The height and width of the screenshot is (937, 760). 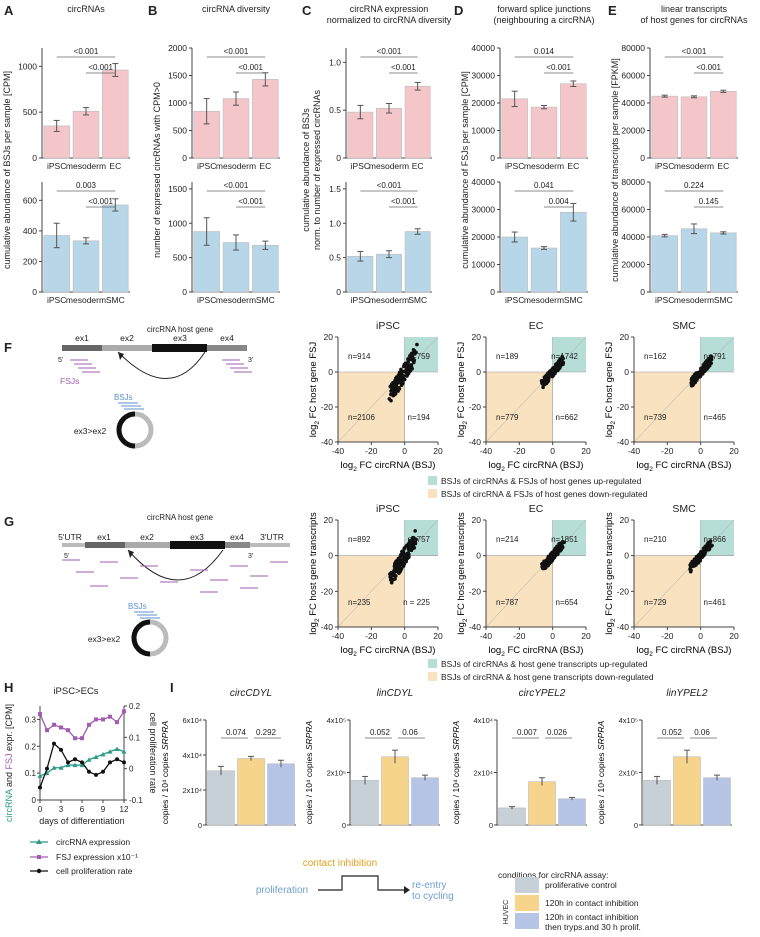 What do you see at coordinates (694, 185) in the screenshot?
I see `p-value: 0.224` at bounding box center [694, 185].